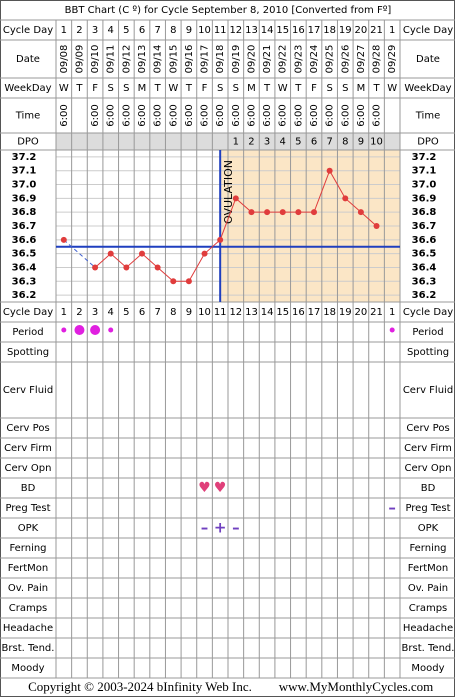 This screenshot has width=455, height=697. I want to click on cycle_day-cell: 9, so click(189, 312).